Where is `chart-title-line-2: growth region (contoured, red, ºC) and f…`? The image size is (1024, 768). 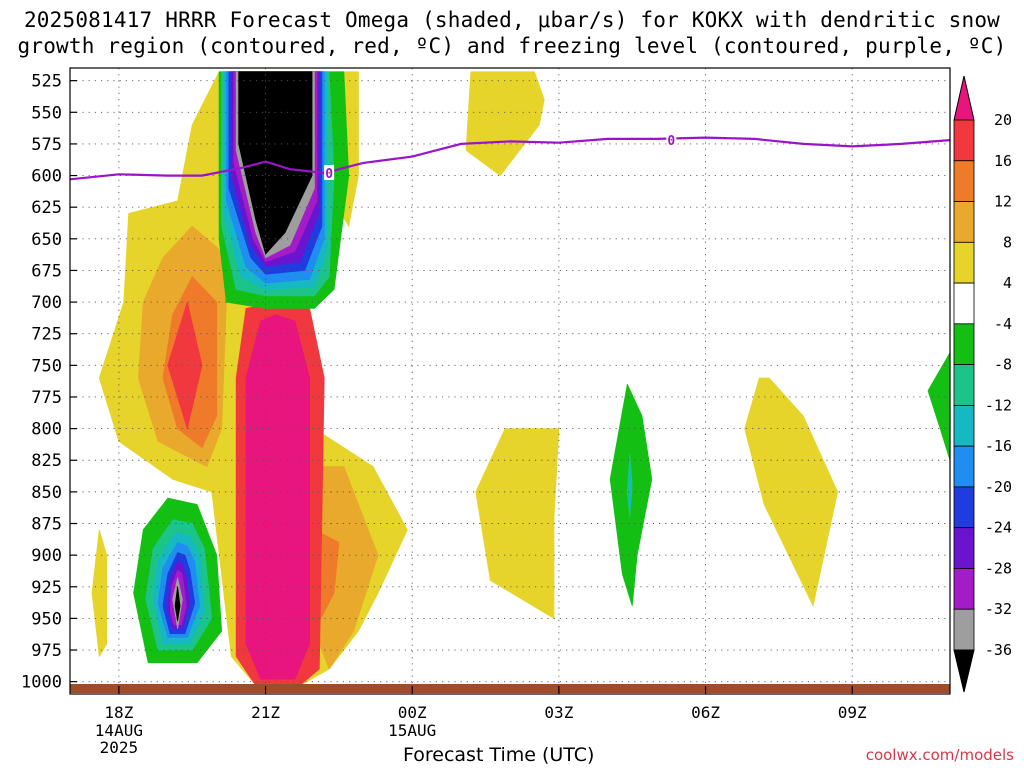
chart-title-line-2: growth region (contoured, red, ºC) and f… is located at coordinates (512, 46).